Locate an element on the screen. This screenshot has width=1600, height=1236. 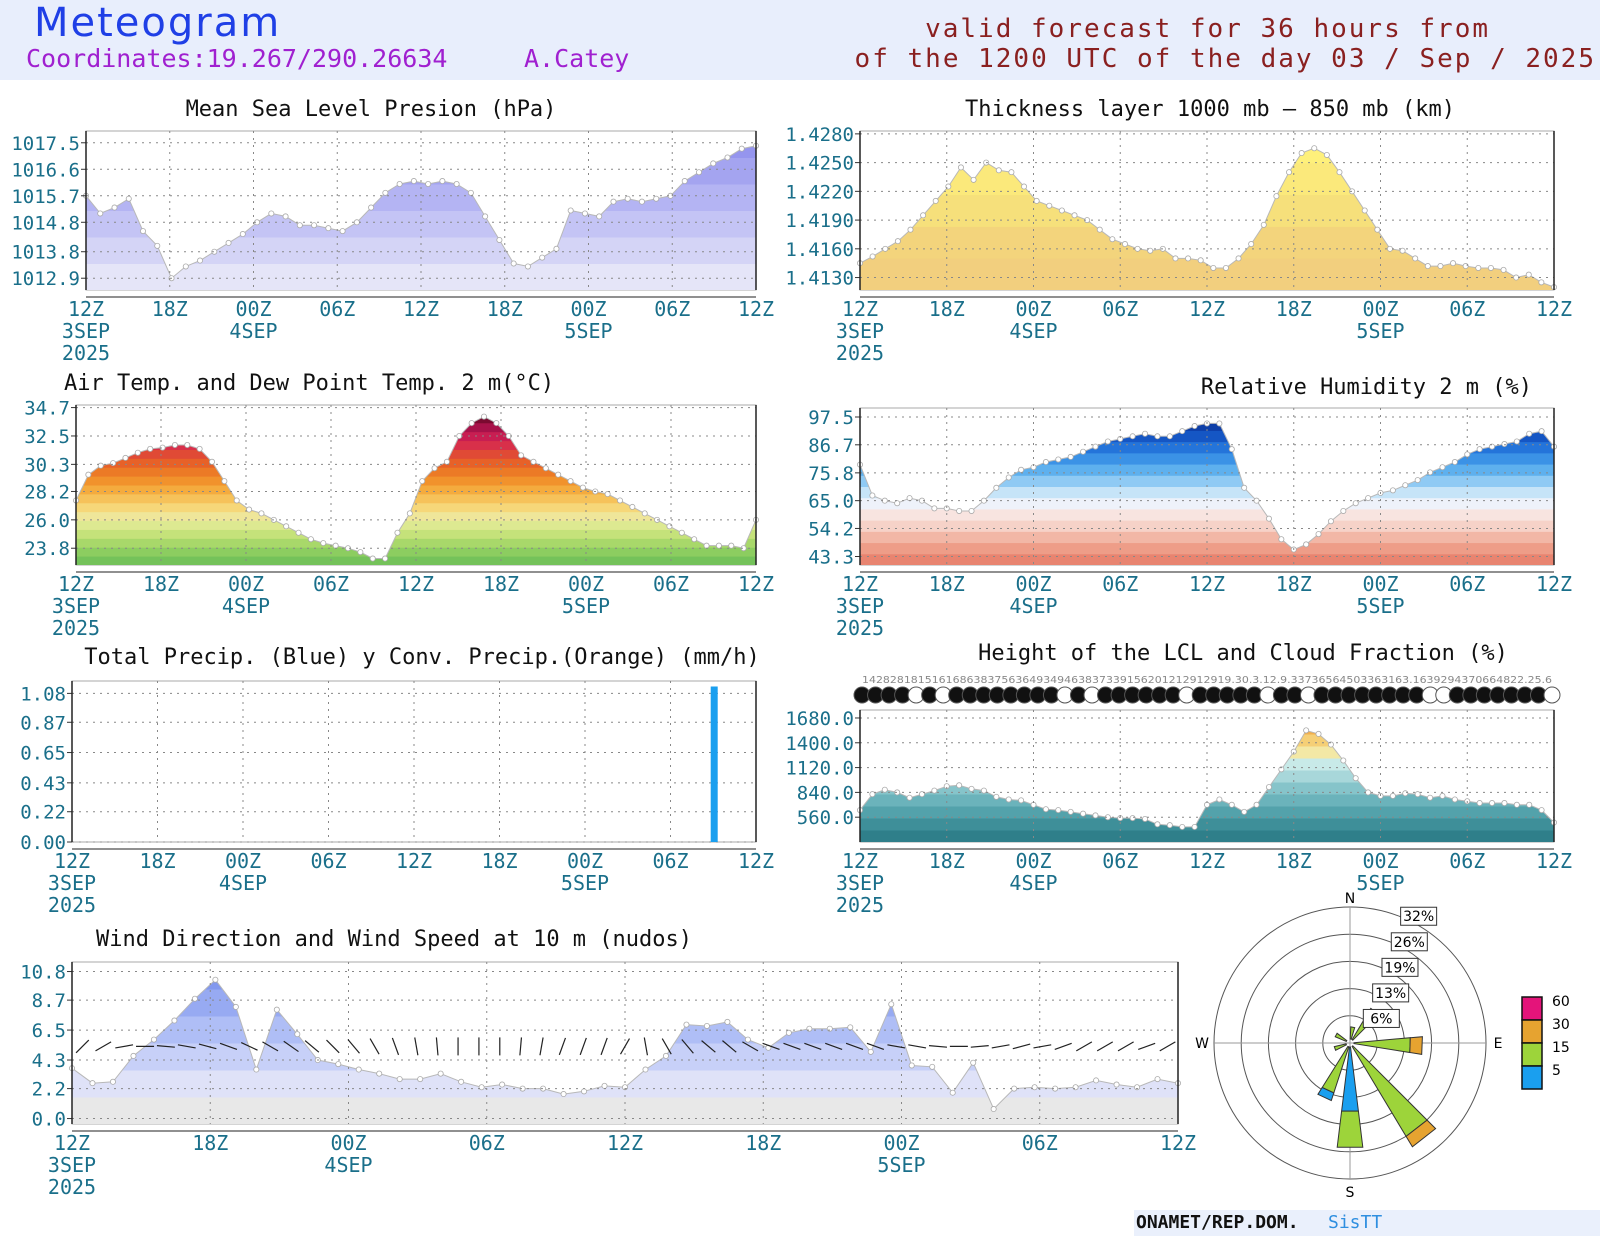
rose-ring-label: 26% is located at coordinates (1409, 943).